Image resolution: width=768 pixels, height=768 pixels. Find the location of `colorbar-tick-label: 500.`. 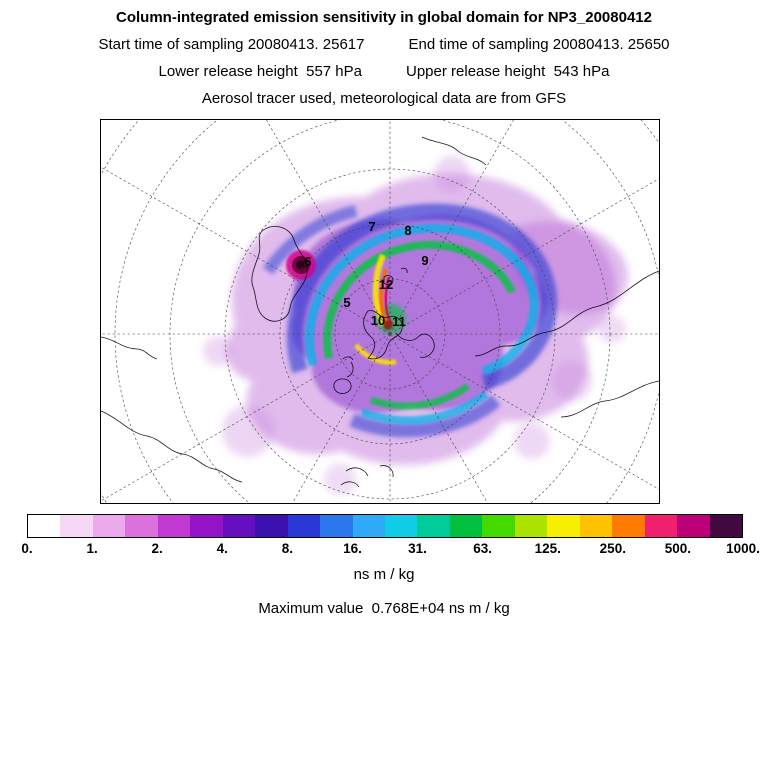

colorbar-tick-label: 500. is located at coordinates (678, 548).